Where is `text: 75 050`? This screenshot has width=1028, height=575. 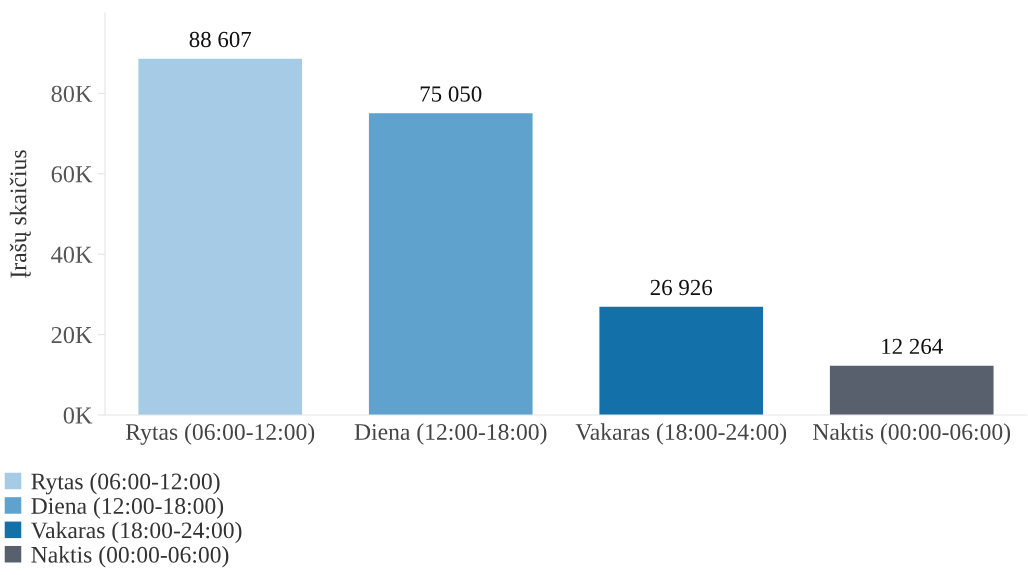 text: 75 050 is located at coordinates (451, 94).